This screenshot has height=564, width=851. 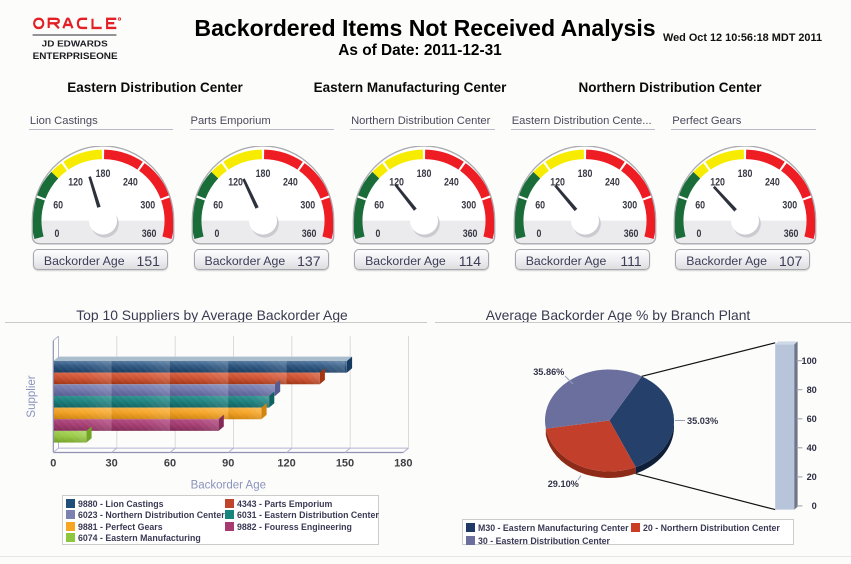 I want to click on svg-text: 150, so click(x=345, y=464).